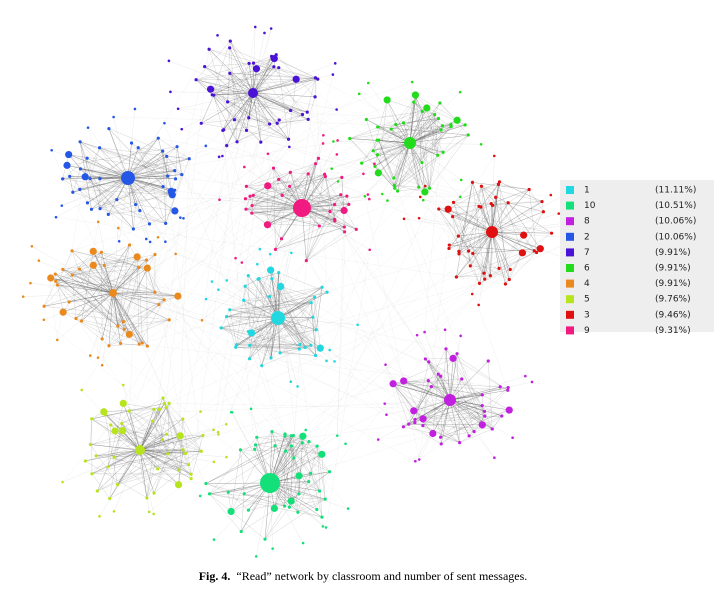  What do you see at coordinates (492, 232) in the screenshot?
I see `hub-node` at bounding box center [492, 232].